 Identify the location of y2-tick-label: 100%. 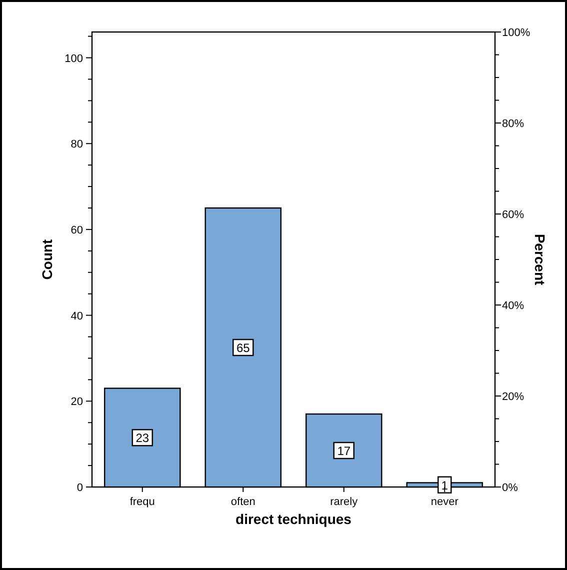
(516, 33).